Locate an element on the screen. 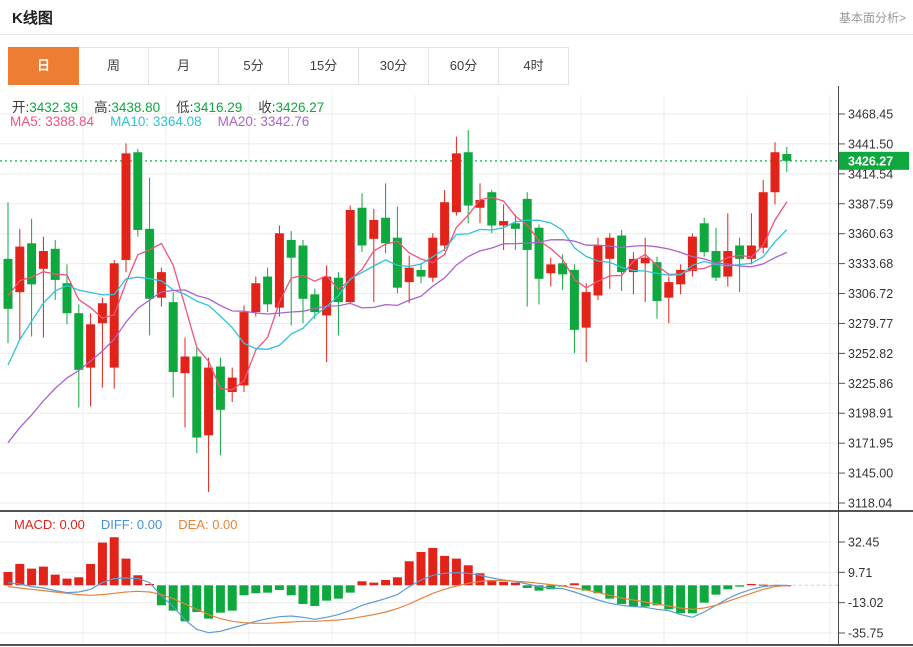  diff-line is located at coordinates (397, 602).